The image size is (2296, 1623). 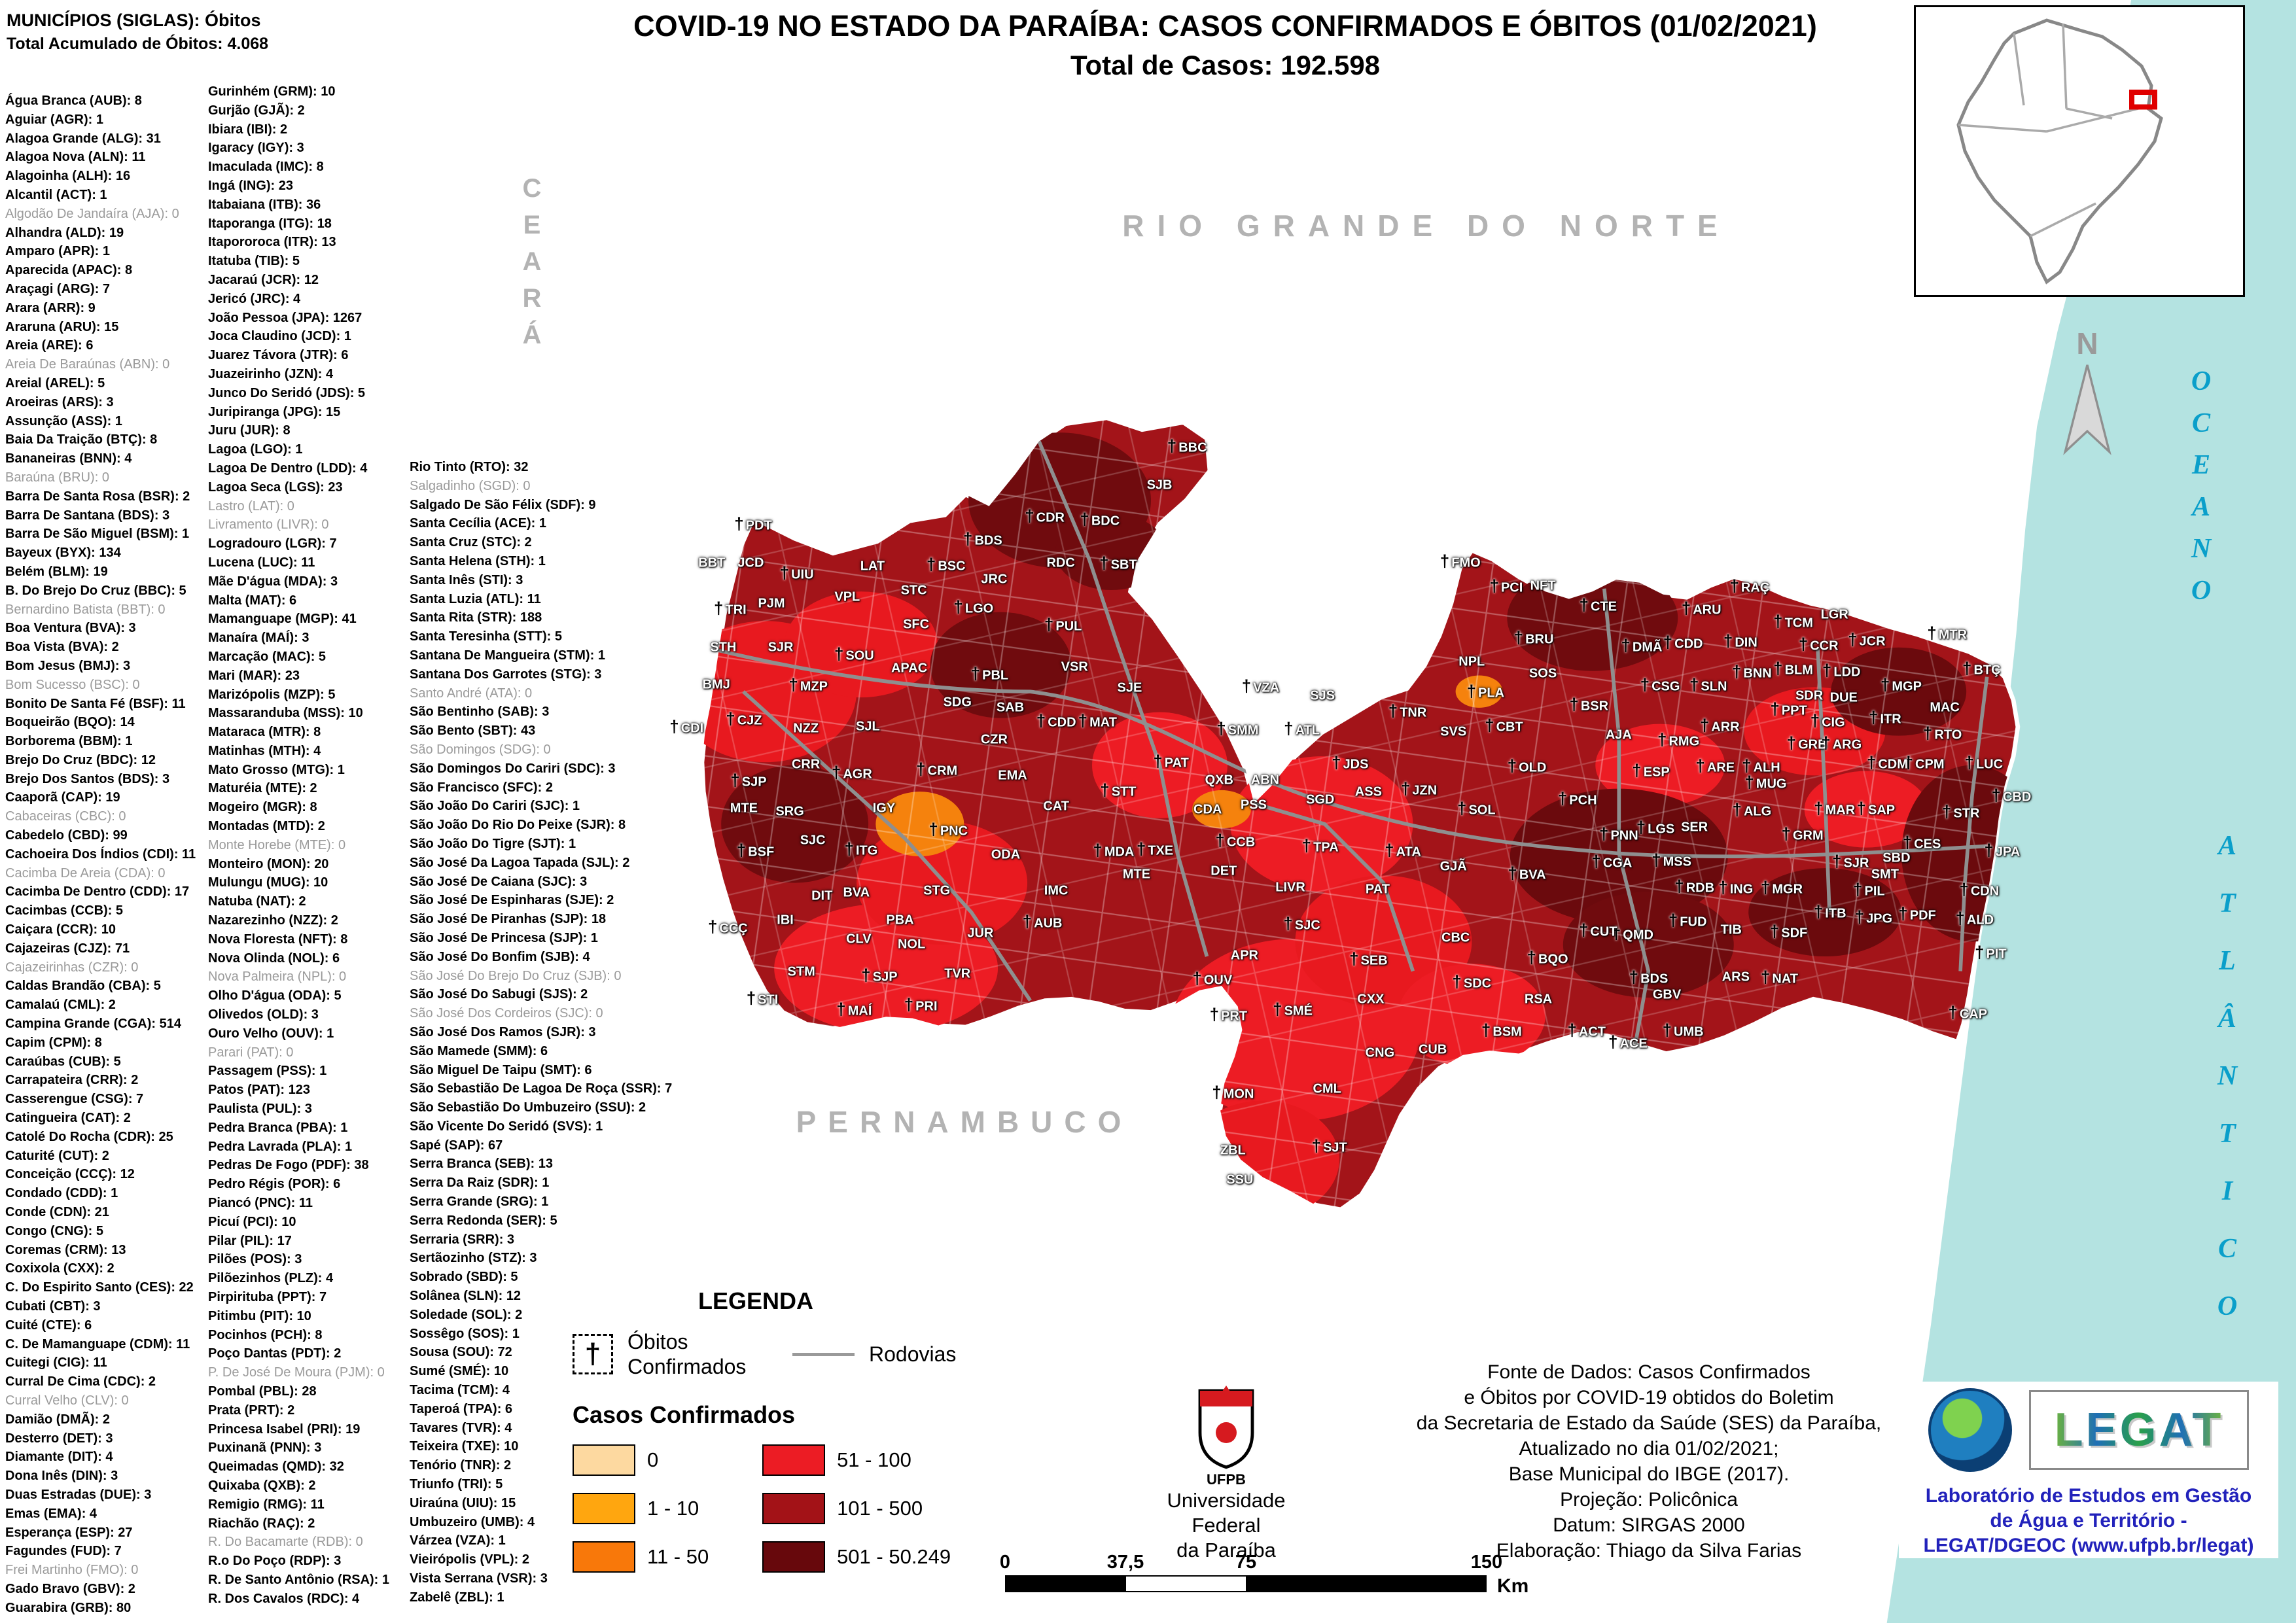 I want to click on map-label-ITR: † ITR, so click(x=1885, y=717).